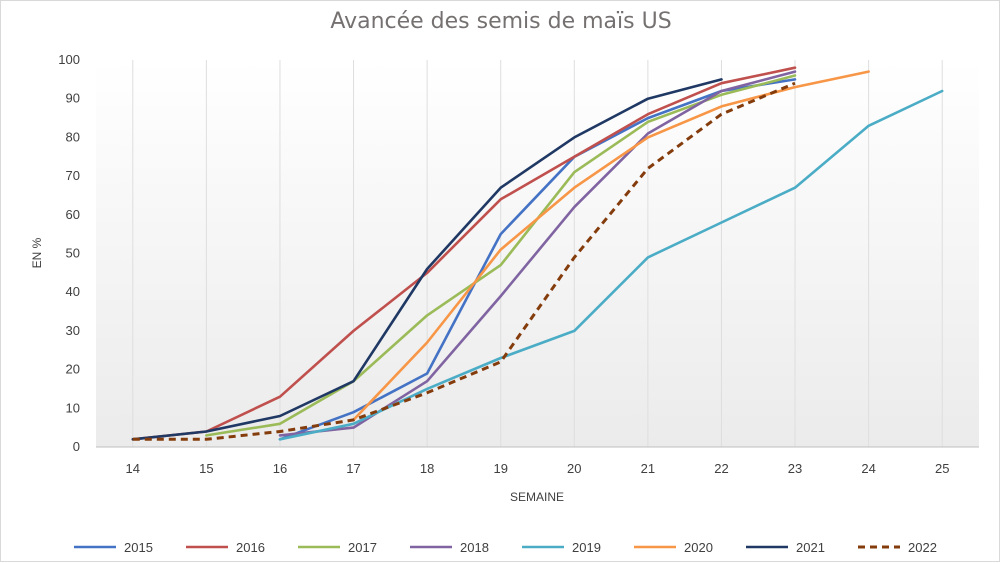 This screenshot has height=563, width=1000. Describe the element at coordinates (250, 547) in the screenshot. I see `legend-label-2016: 2016` at that location.